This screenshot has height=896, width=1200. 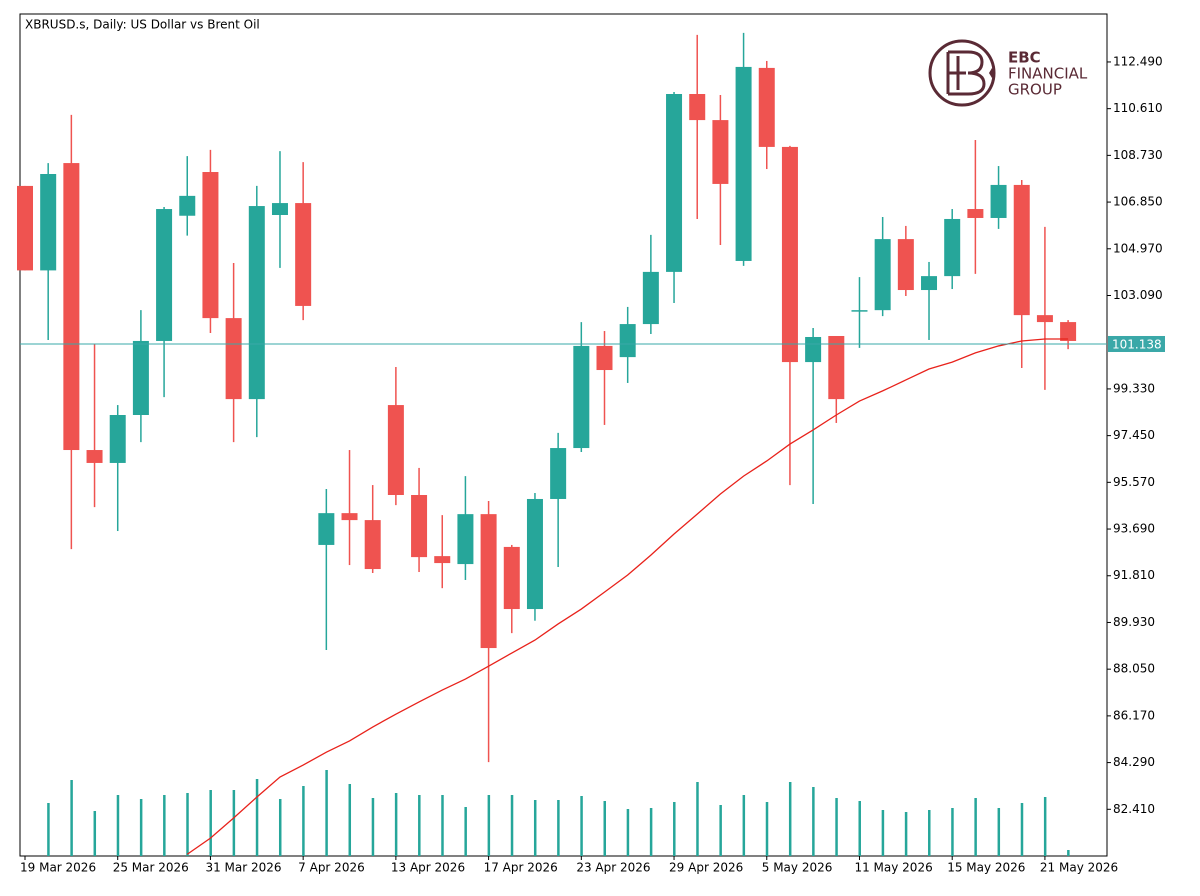 I want to click on x-tick-label: 5 May 2026, so click(x=797, y=868).